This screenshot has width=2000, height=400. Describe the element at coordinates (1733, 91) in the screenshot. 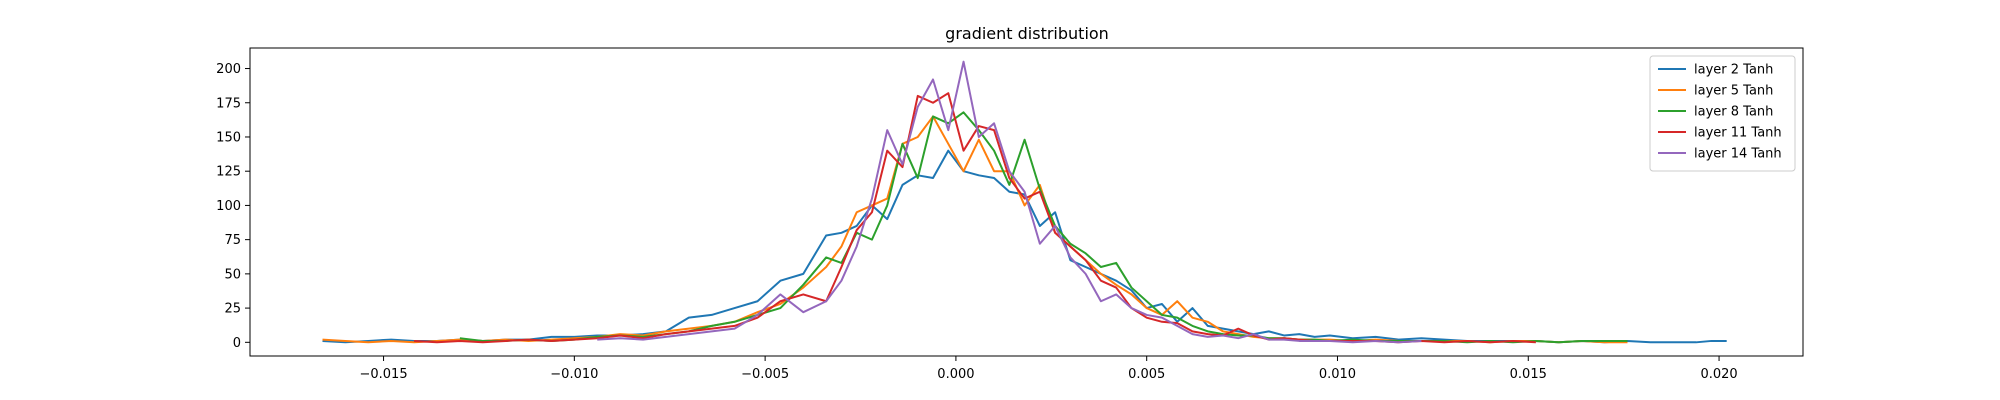

I see `legend-label-2: layer 5 Tanh` at that location.